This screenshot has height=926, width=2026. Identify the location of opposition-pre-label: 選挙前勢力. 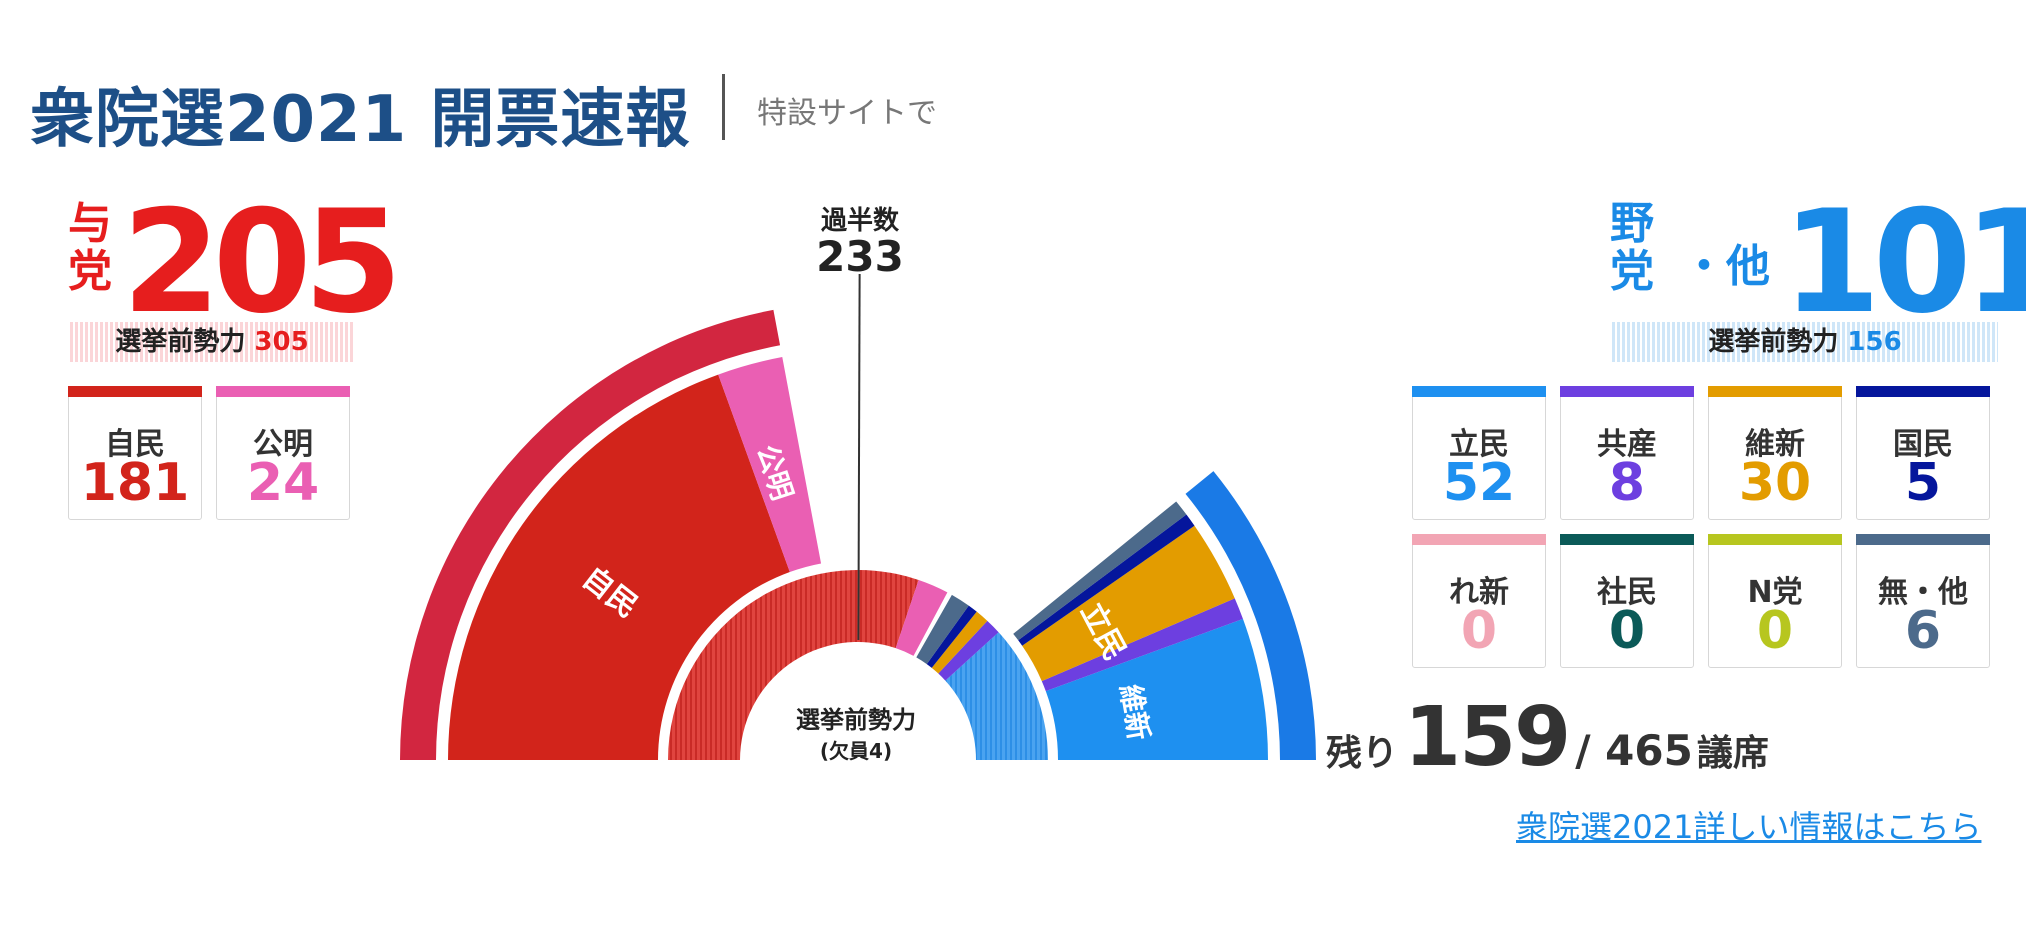
(1773, 342).